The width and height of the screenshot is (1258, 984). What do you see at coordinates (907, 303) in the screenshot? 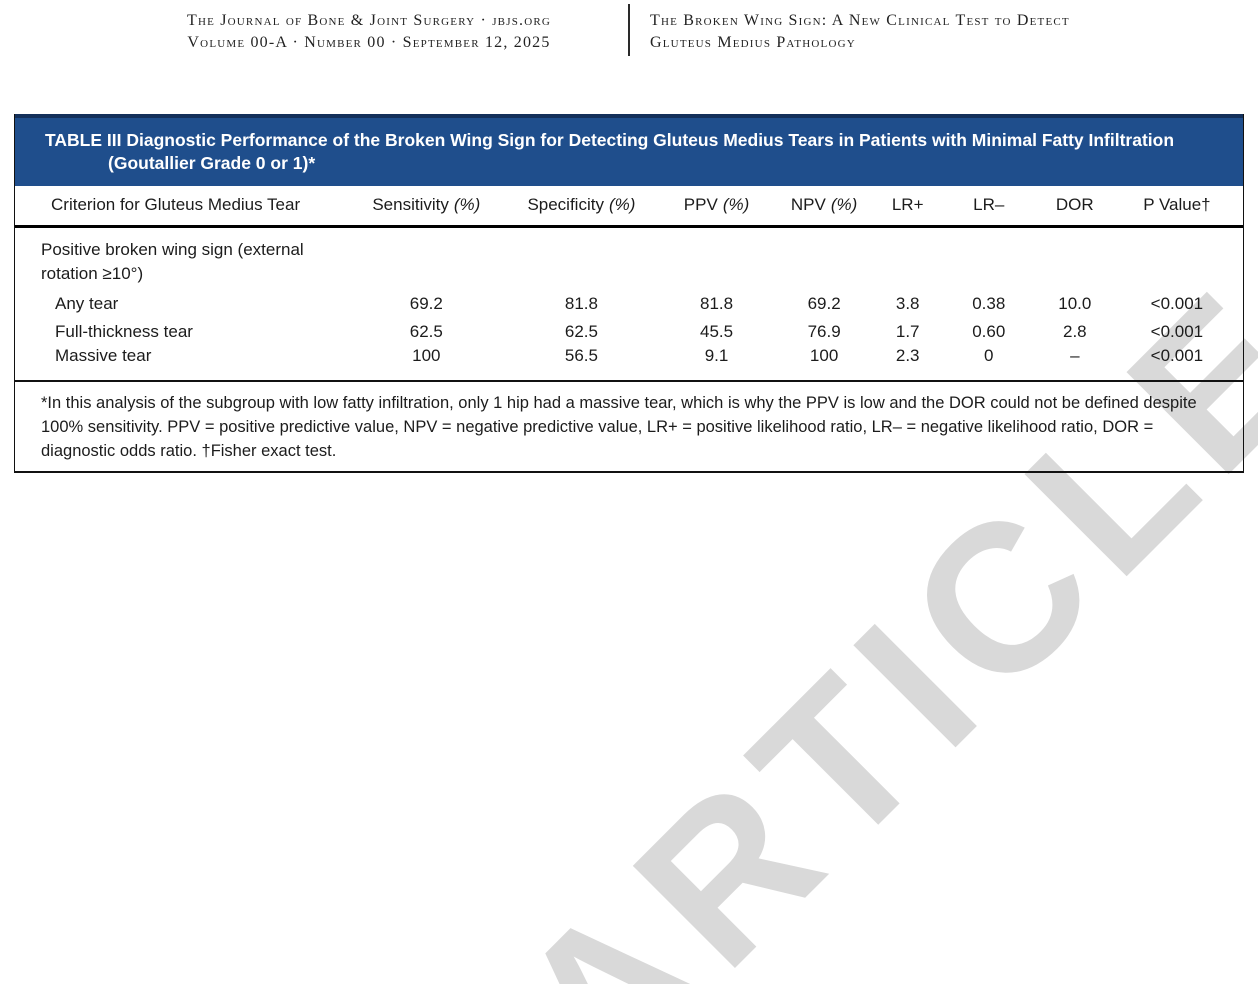
I see `cell-value: 3.8` at bounding box center [907, 303].